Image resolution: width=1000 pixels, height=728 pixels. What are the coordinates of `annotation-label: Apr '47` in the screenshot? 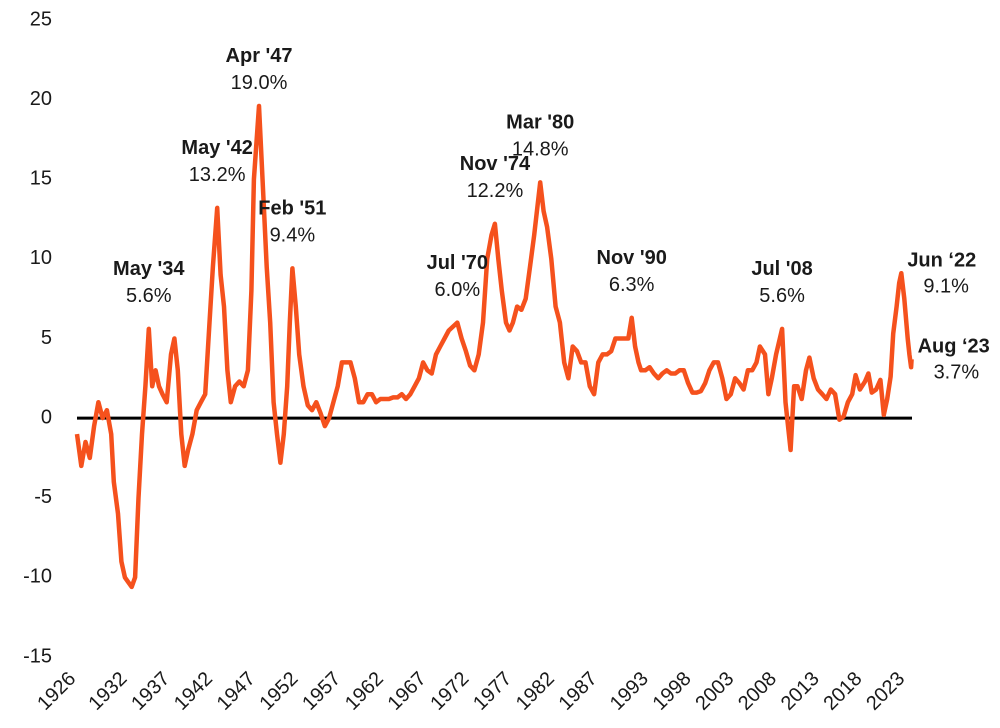 It's located at (259, 56).